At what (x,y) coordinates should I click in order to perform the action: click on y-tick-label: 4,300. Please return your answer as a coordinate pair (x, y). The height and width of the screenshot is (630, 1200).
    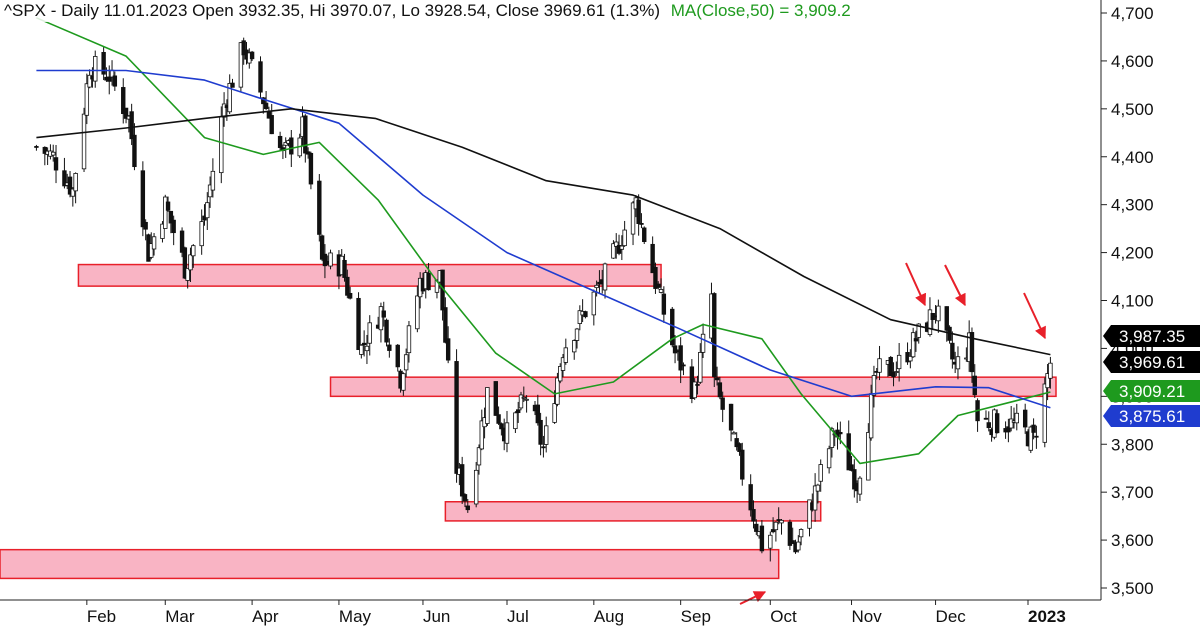
    Looking at the image, I should click on (1132, 205).